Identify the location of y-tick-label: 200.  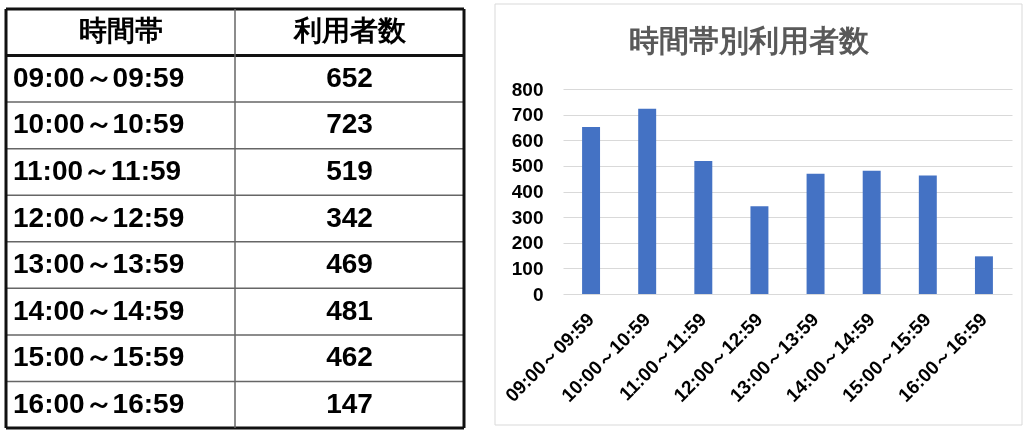
(527, 243).